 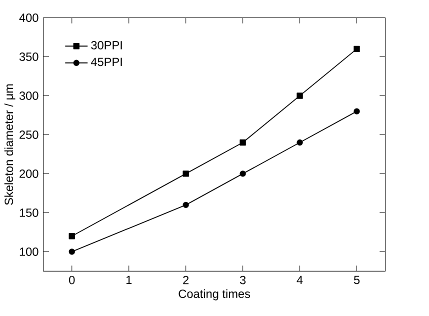 I want to click on x-tick-label: 2, so click(x=186, y=280).